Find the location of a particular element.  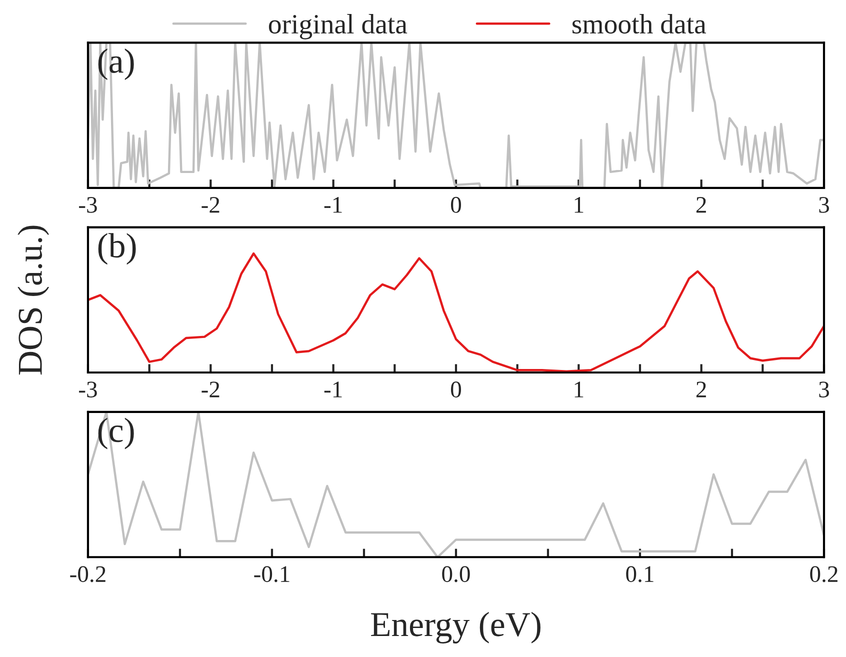

y-axis-title: DOS (a.u.) is located at coordinates (34, 300).